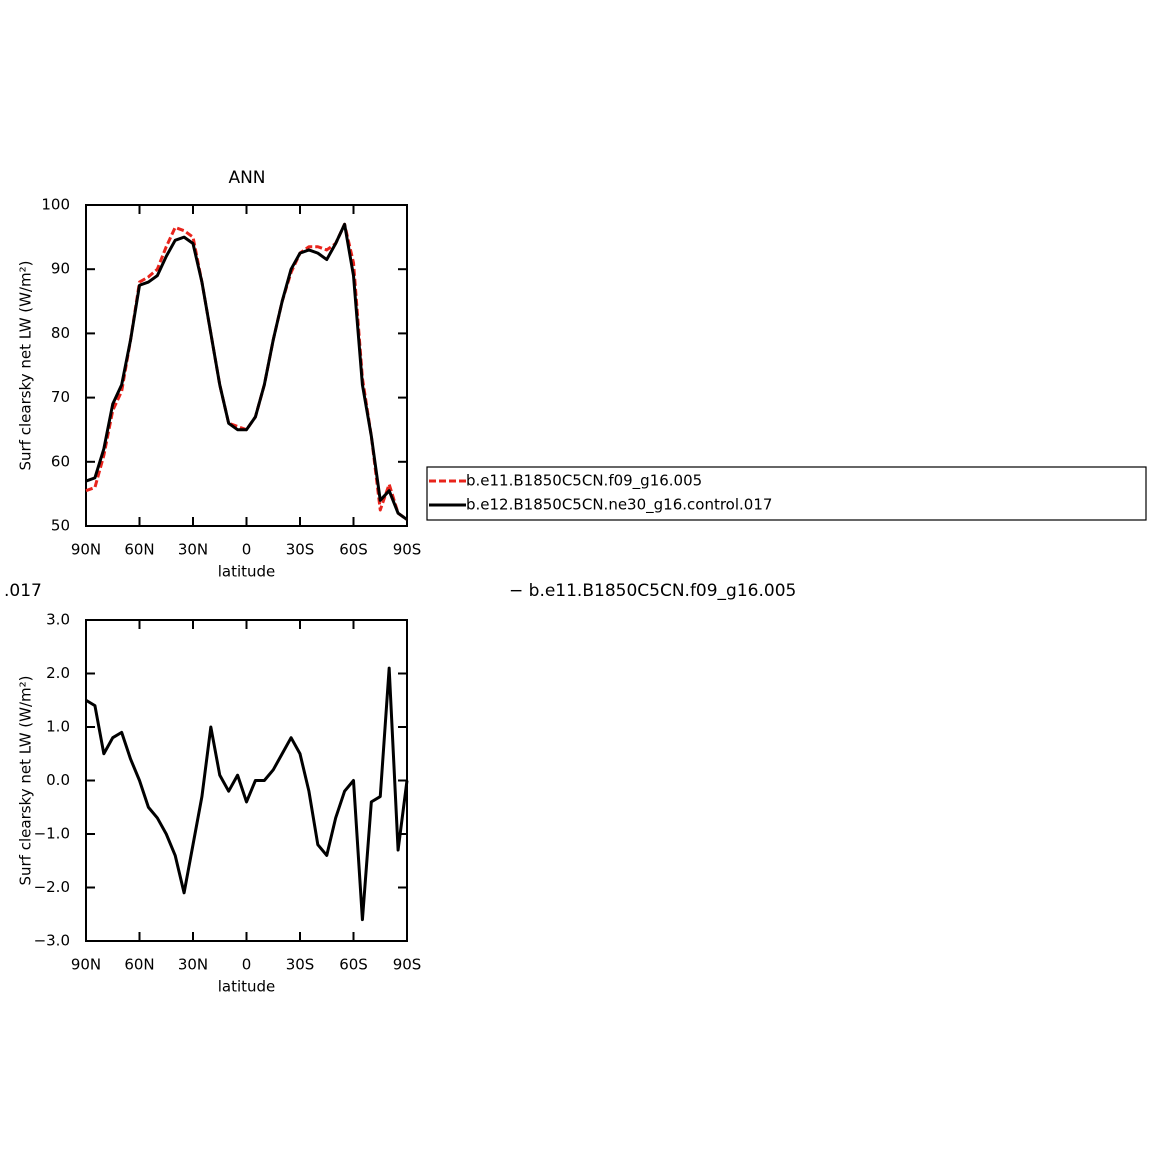 The width and height of the screenshot is (1164, 1167). What do you see at coordinates (55, 205) in the screenshot?
I see `y-tick-label: 100` at bounding box center [55, 205].